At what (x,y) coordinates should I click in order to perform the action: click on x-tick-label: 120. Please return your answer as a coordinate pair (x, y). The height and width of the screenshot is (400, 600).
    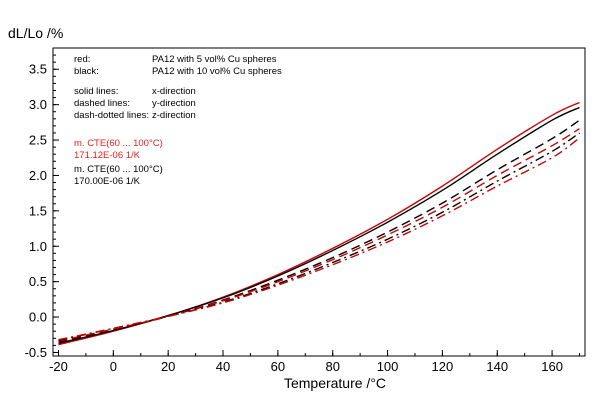
    Looking at the image, I should click on (443, 366).